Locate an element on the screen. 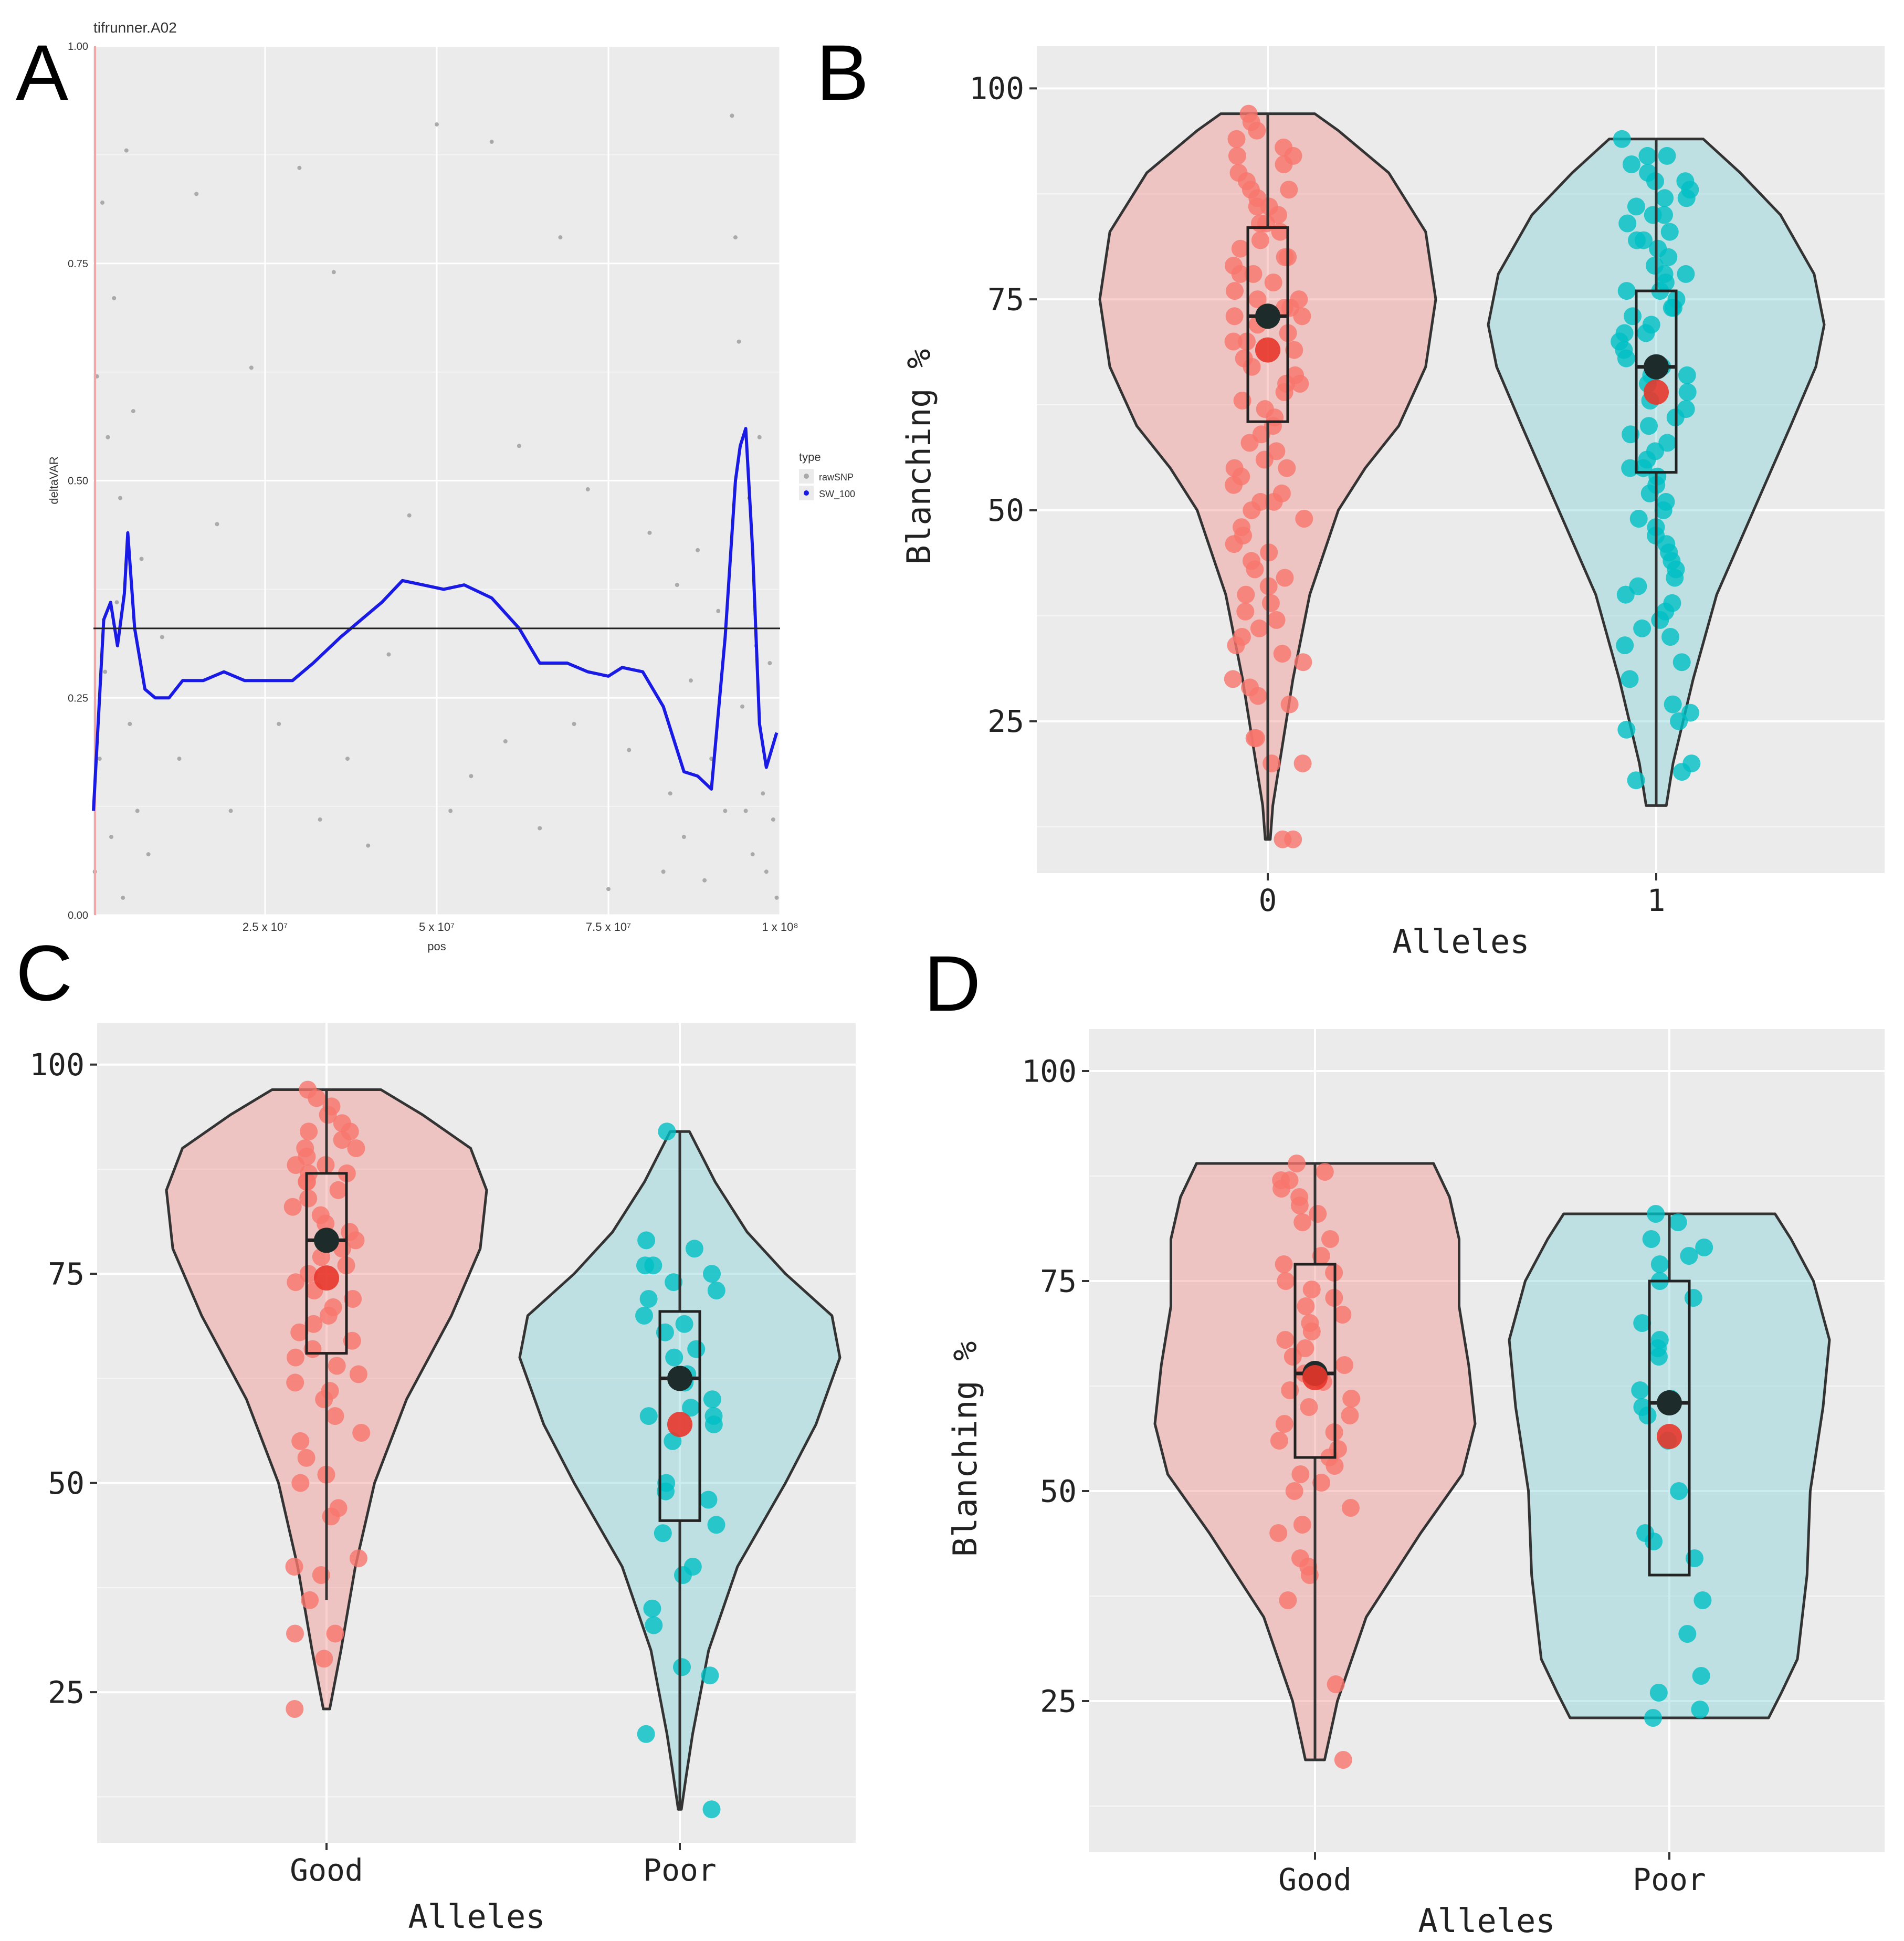 This screenshot has height=1941, width=1904. panel-a-y-axis-label: deltaVAR is located at coordinates (53, 480).